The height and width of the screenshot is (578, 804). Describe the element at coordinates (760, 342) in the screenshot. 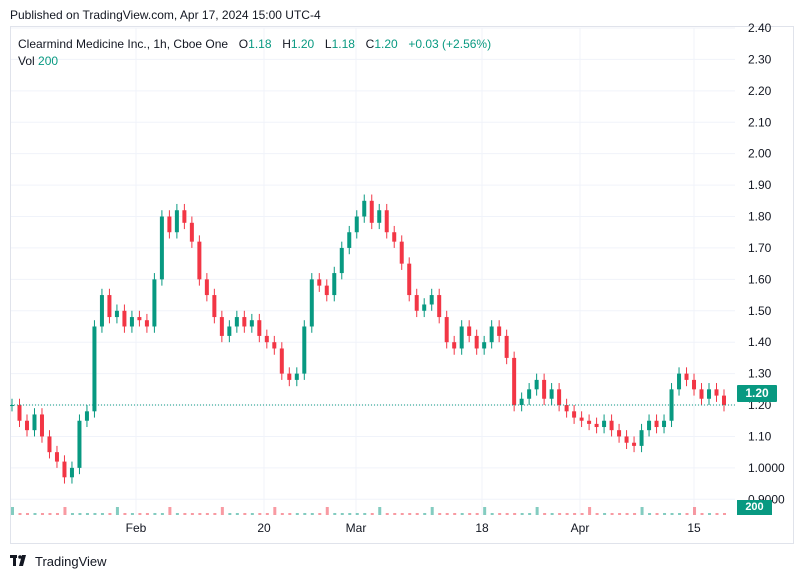

I see `y-tick-label: 1.40` at that location.